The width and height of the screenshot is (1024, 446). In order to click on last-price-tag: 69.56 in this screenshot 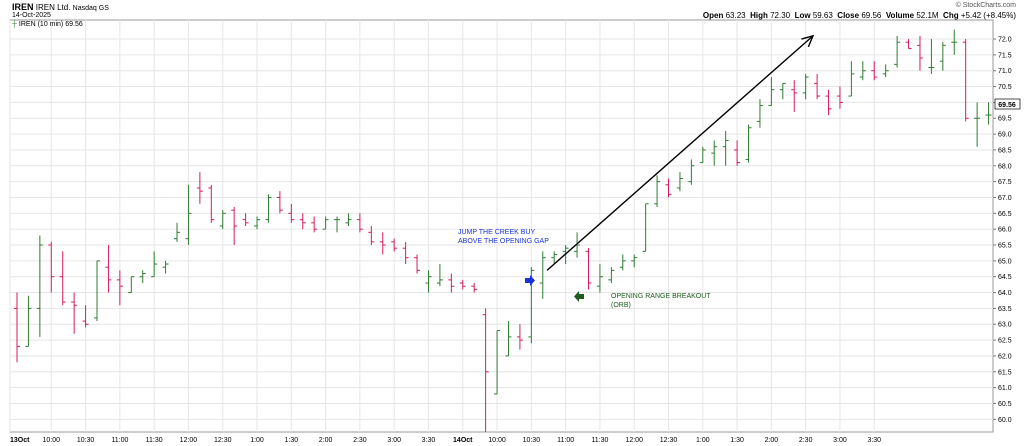, I will do `click(1007, 105)`.